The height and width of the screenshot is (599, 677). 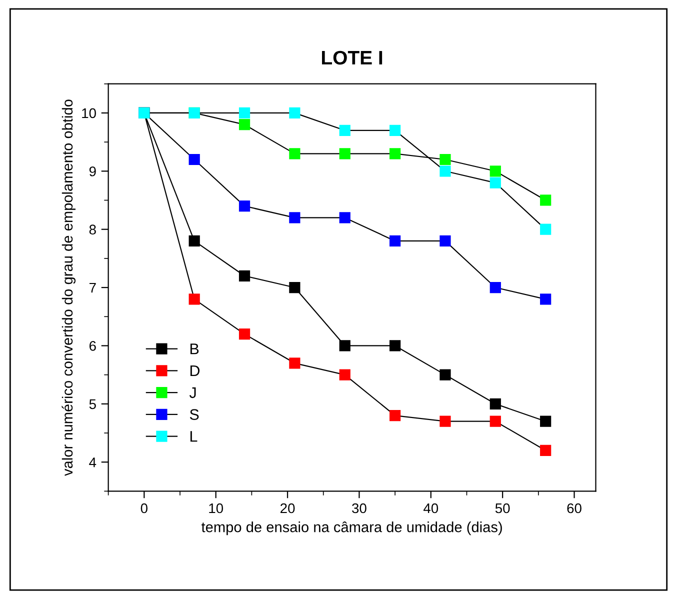 What do you see at coordinates (351, 528) in the screenshot?
I see `x-axis-title: tempo de ensaio na câmara de umidade (dias)` at bounding box center [351, 528].